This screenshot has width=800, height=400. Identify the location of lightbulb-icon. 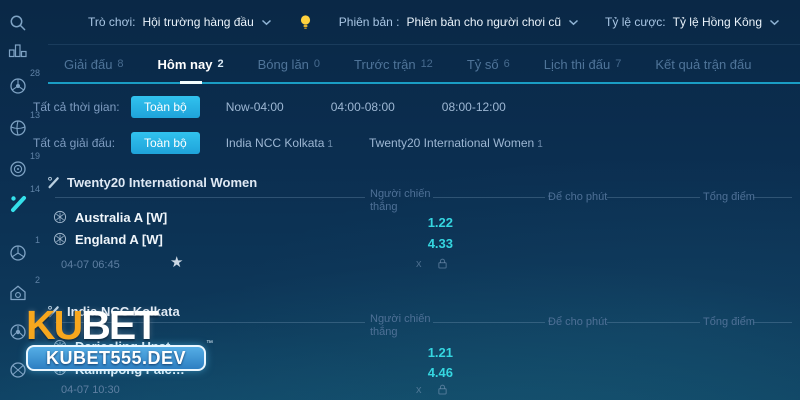
(305, 22).